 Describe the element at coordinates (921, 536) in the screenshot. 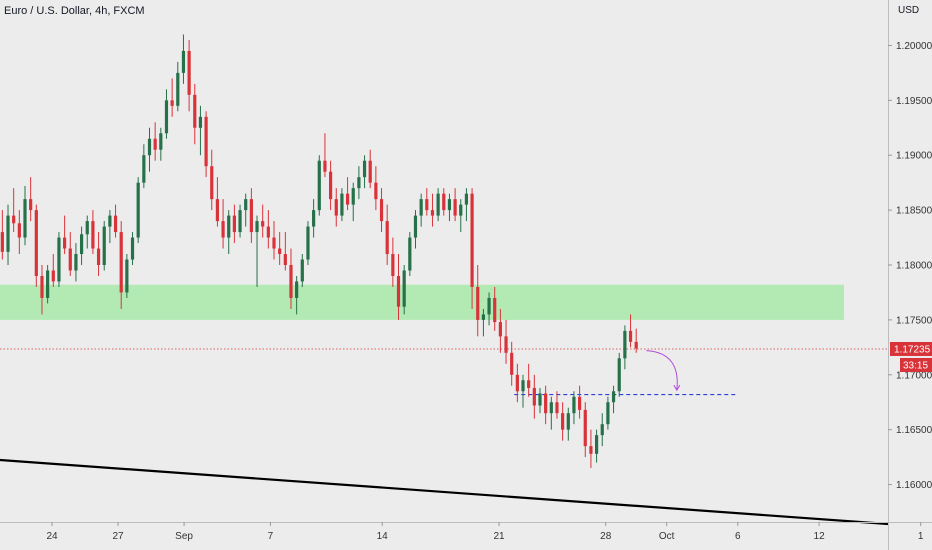

I see `x-tick-label: 1` at that location.